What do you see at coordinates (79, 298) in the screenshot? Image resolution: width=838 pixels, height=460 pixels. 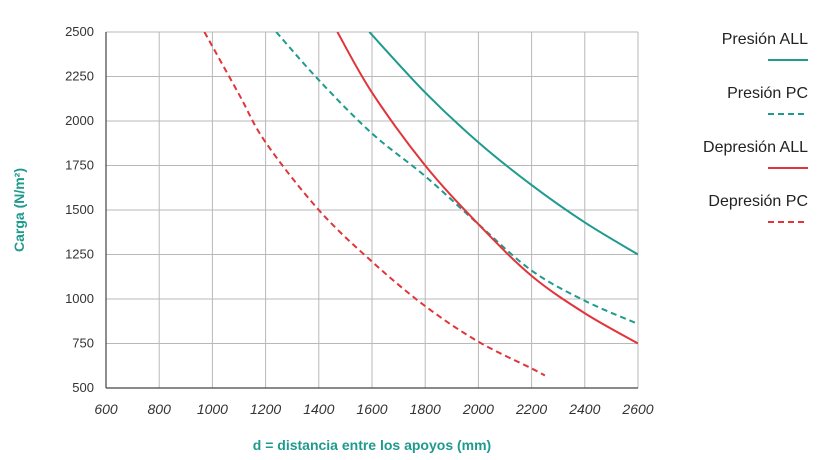 I see `y-tick-label: 1000` at bounding box center [79, 298].